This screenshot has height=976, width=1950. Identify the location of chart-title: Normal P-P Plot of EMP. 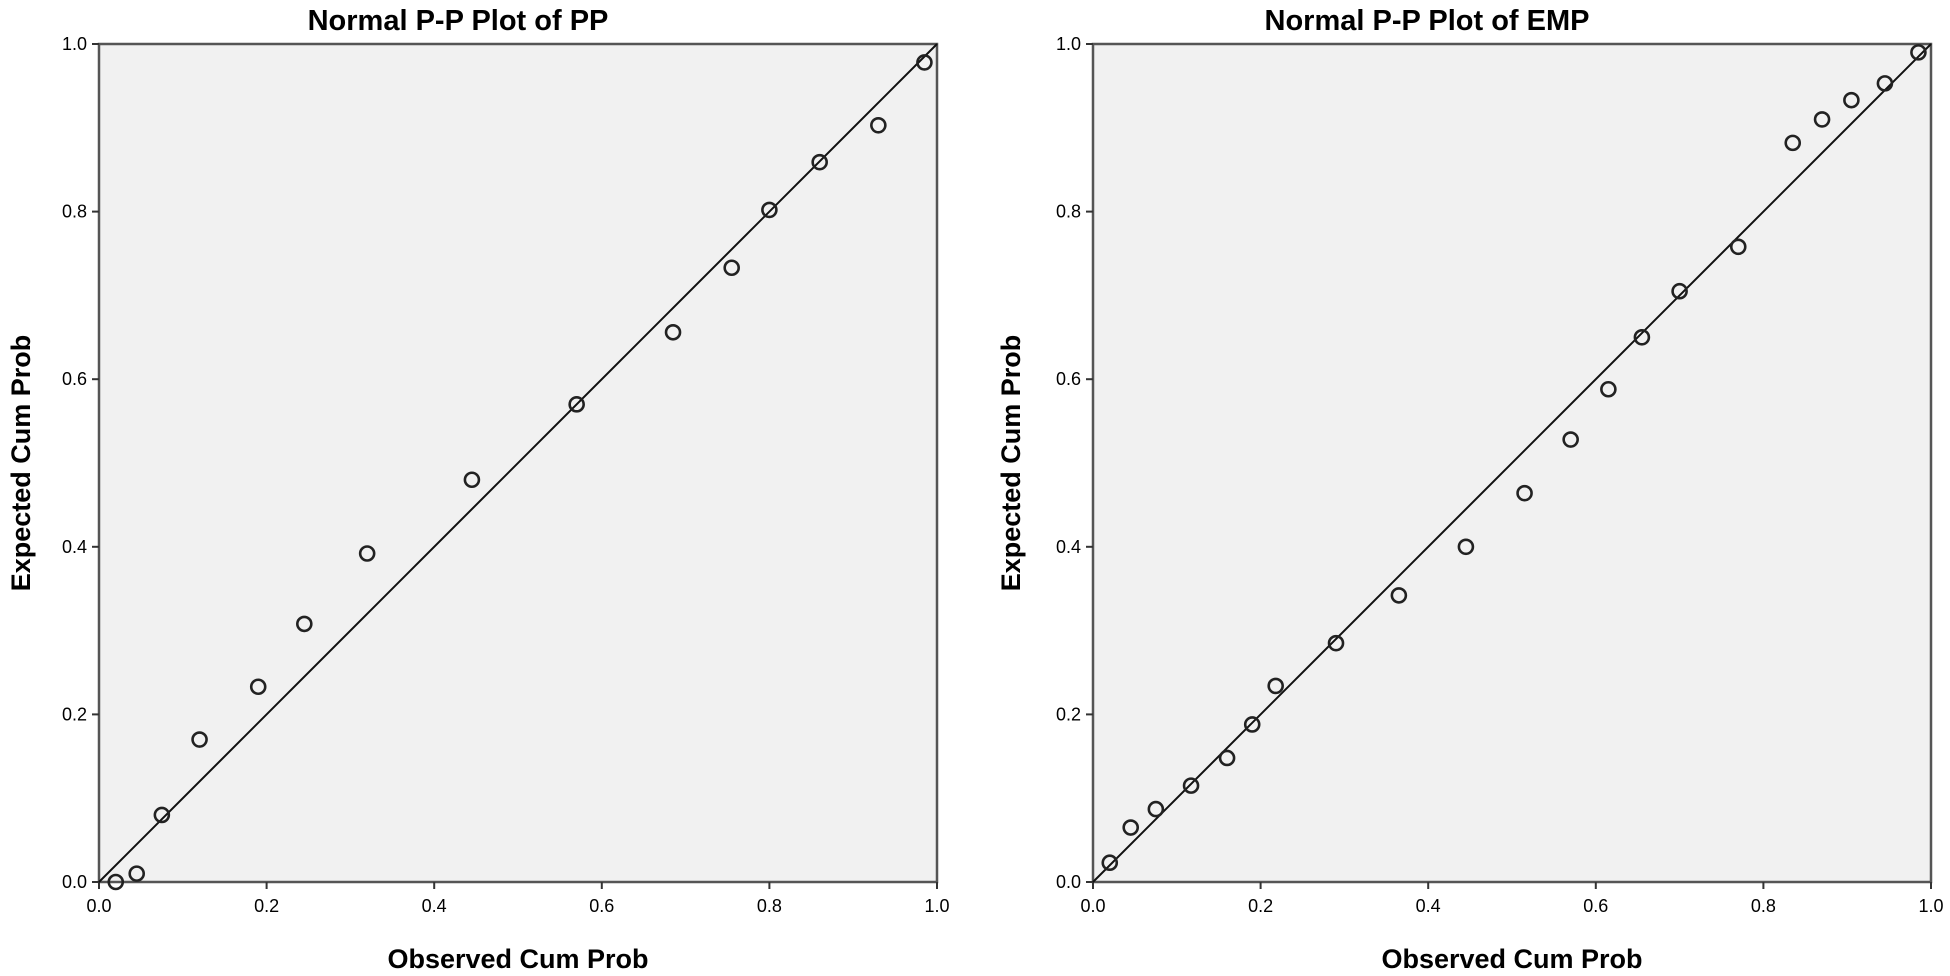
(1427, 21).